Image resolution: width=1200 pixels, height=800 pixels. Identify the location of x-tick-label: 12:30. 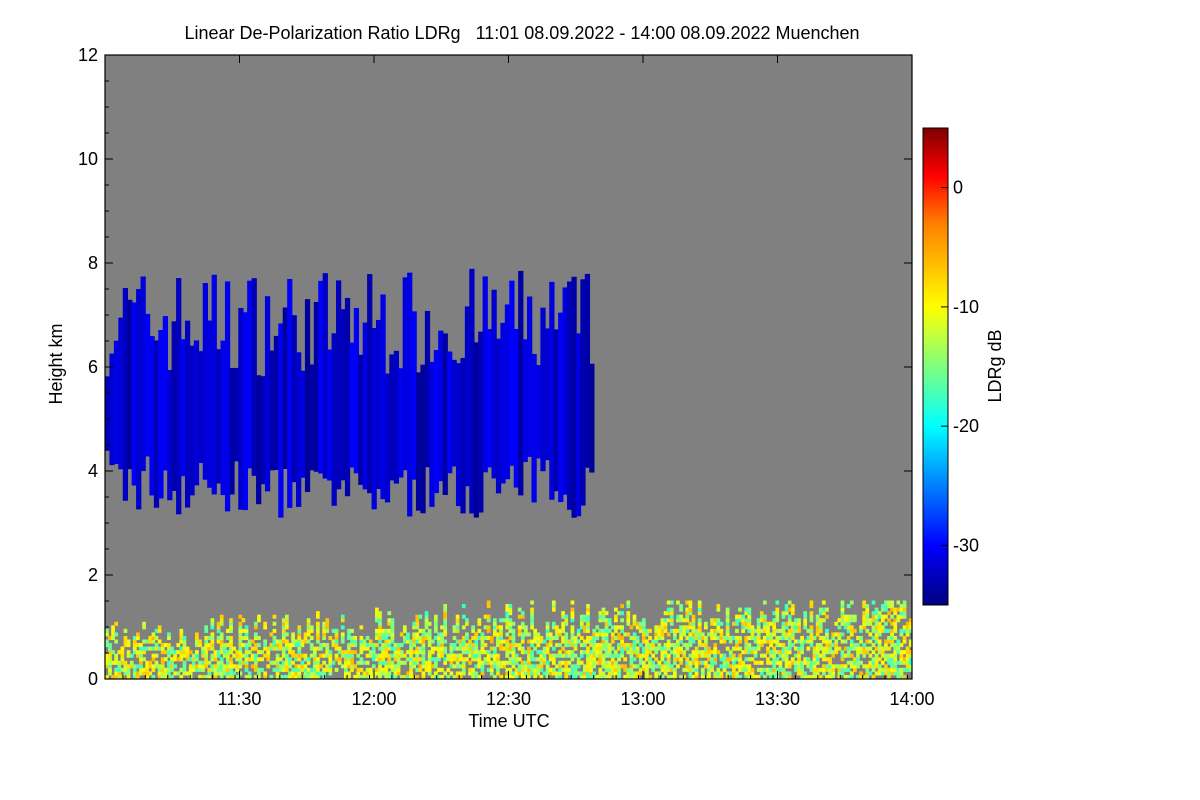
(508, 699).